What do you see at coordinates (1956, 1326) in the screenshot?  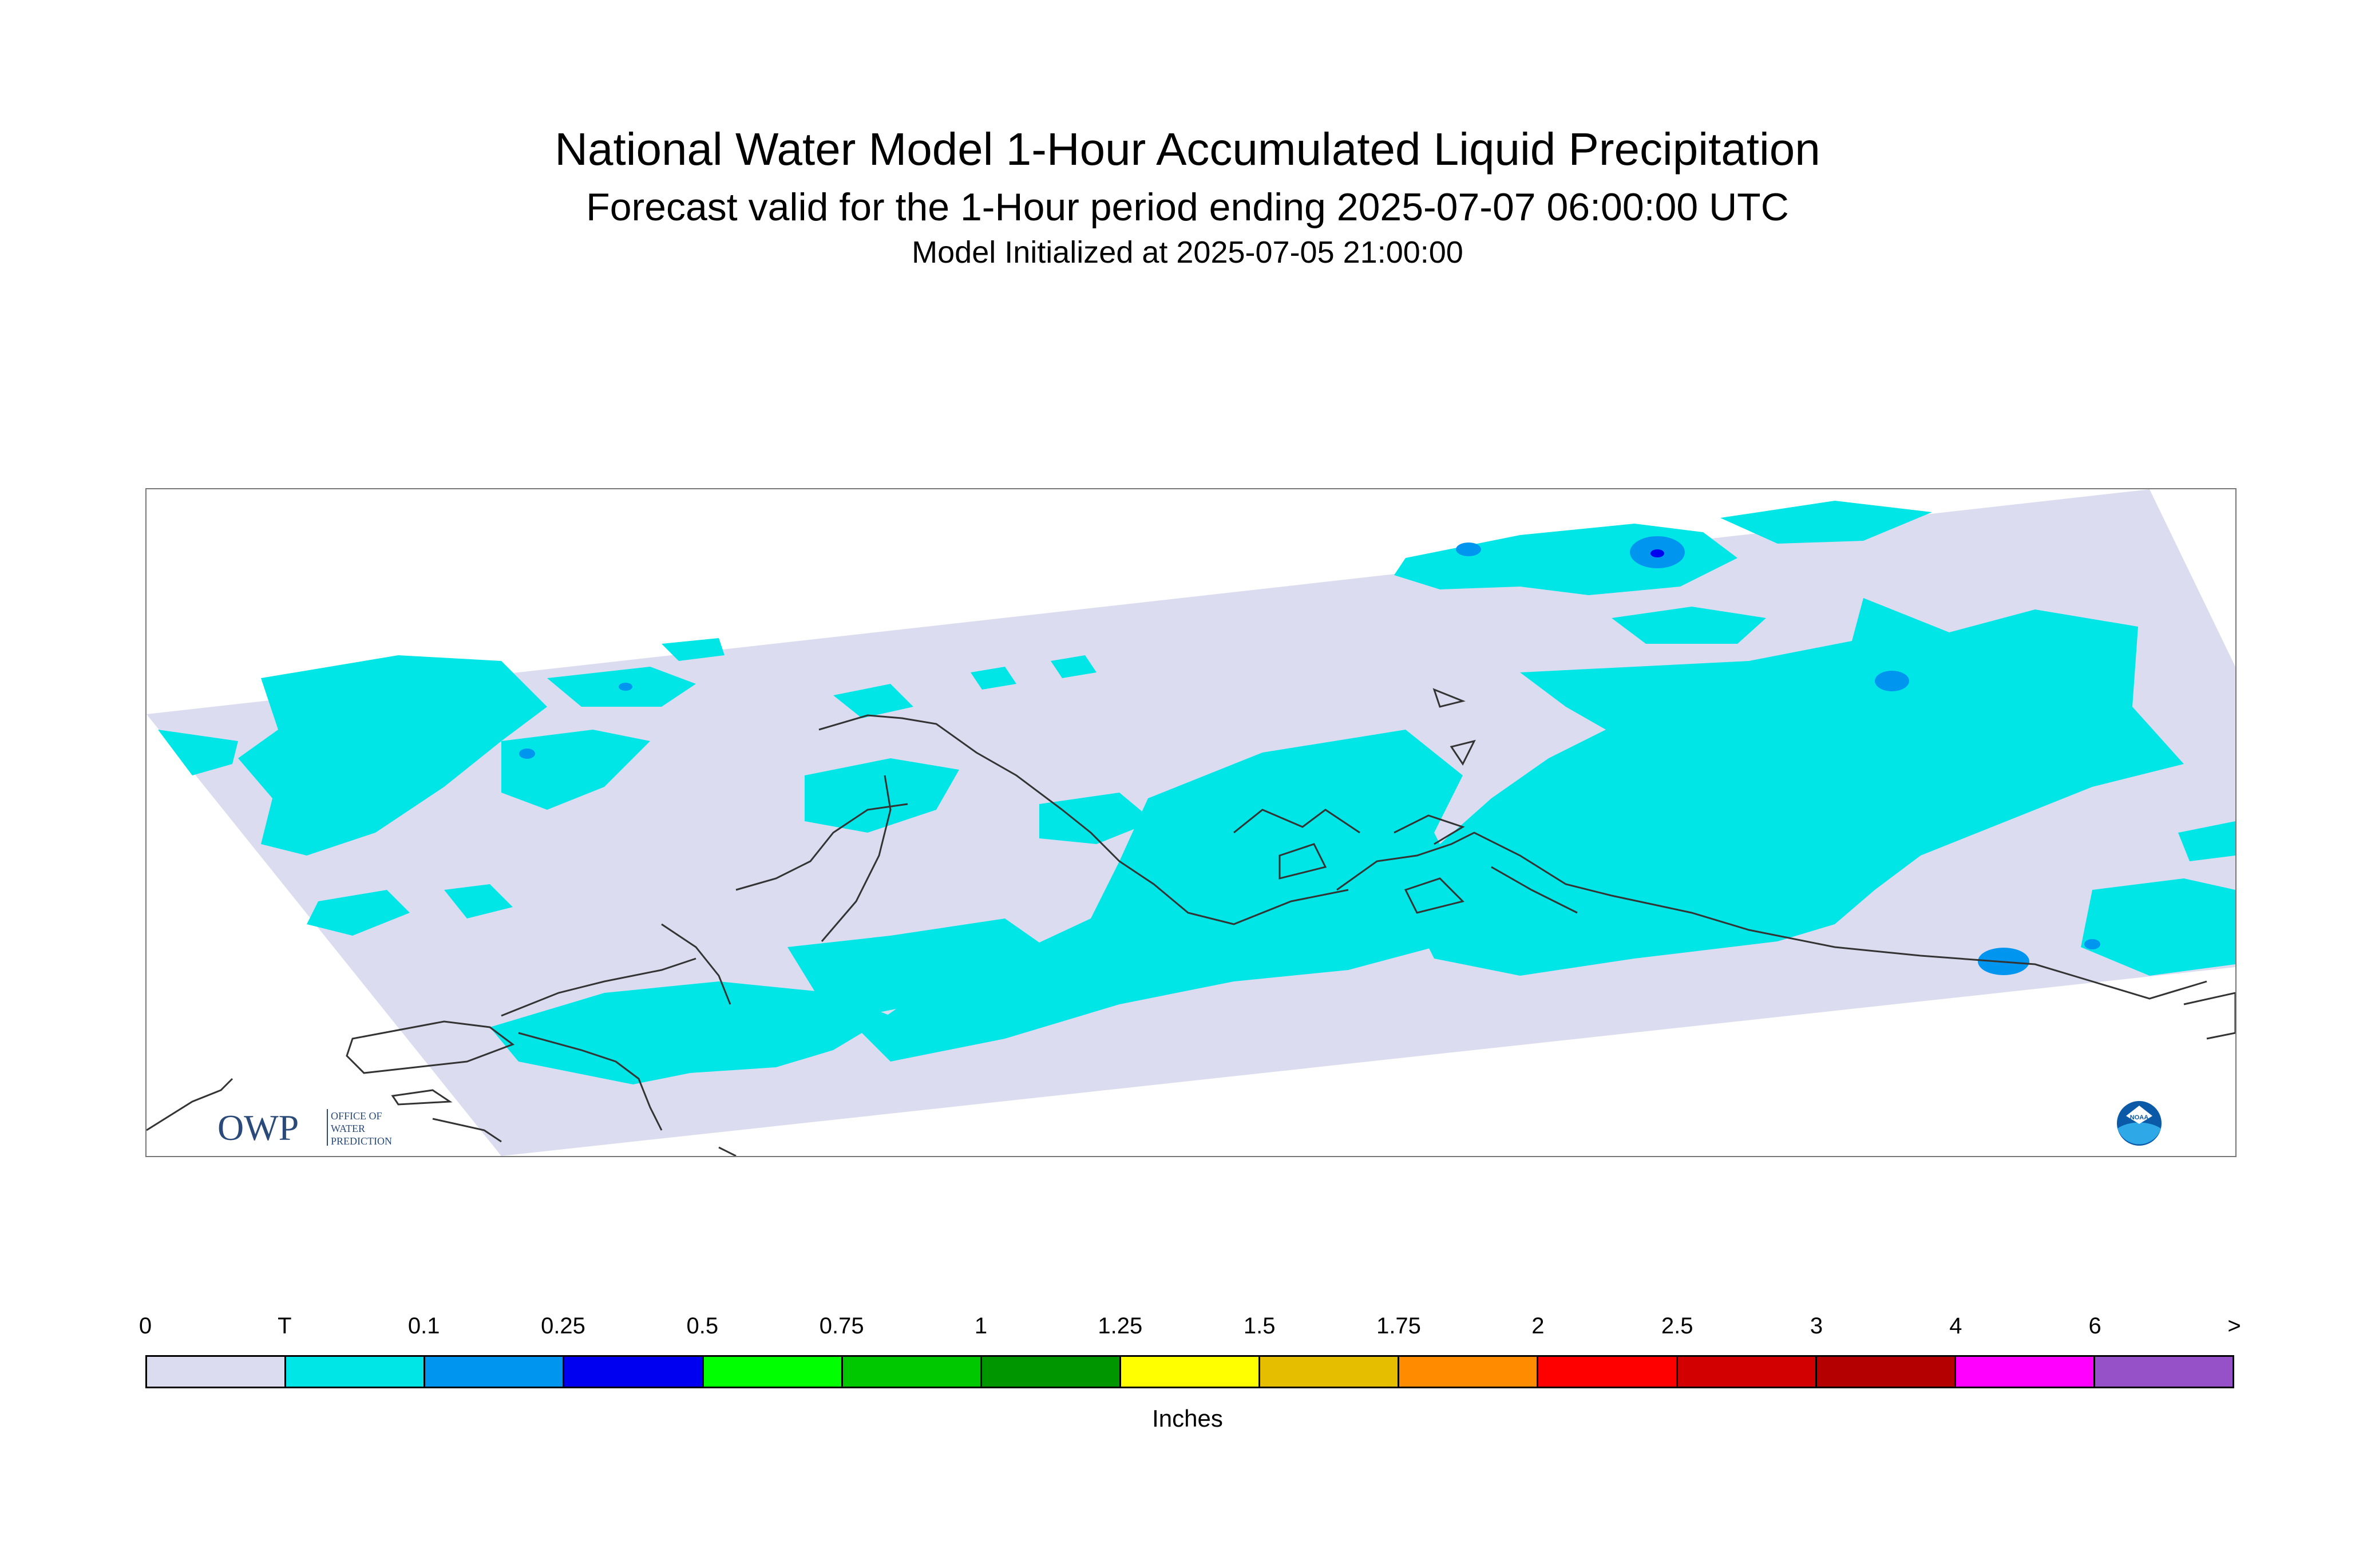 I see `legend-label: 4` at bounding box center [1956, 1326].